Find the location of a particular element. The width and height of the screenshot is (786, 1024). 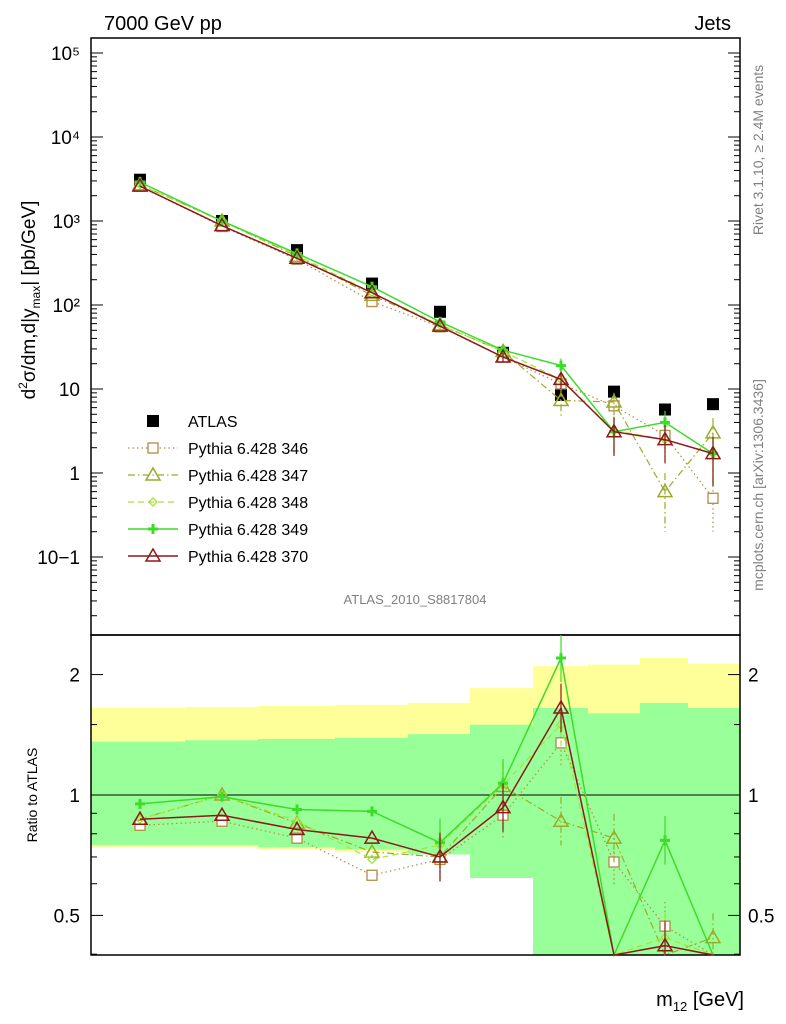

main-ytick-label: 10 is located at coordinates (69, 390).